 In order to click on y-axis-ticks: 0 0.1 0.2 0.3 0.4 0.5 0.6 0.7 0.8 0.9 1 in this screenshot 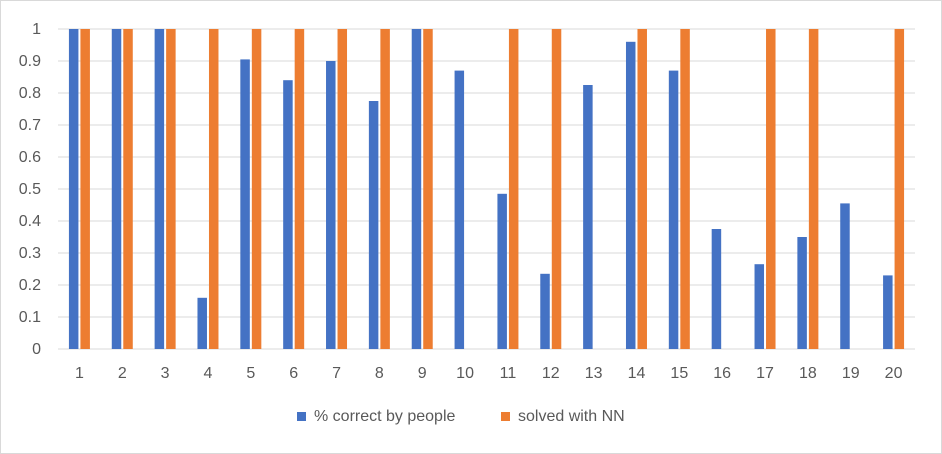, I will do `click(30, 189)`.